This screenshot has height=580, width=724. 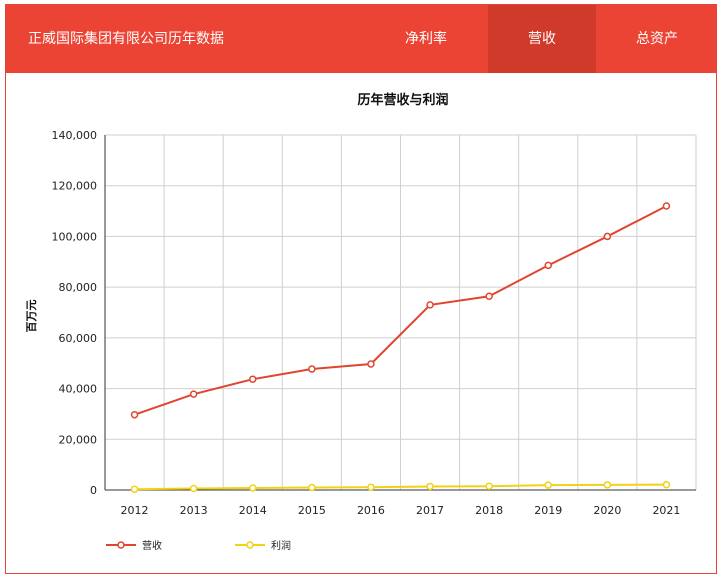 I want to click on x-tick-label: 2015, so click(x=312, y=510).